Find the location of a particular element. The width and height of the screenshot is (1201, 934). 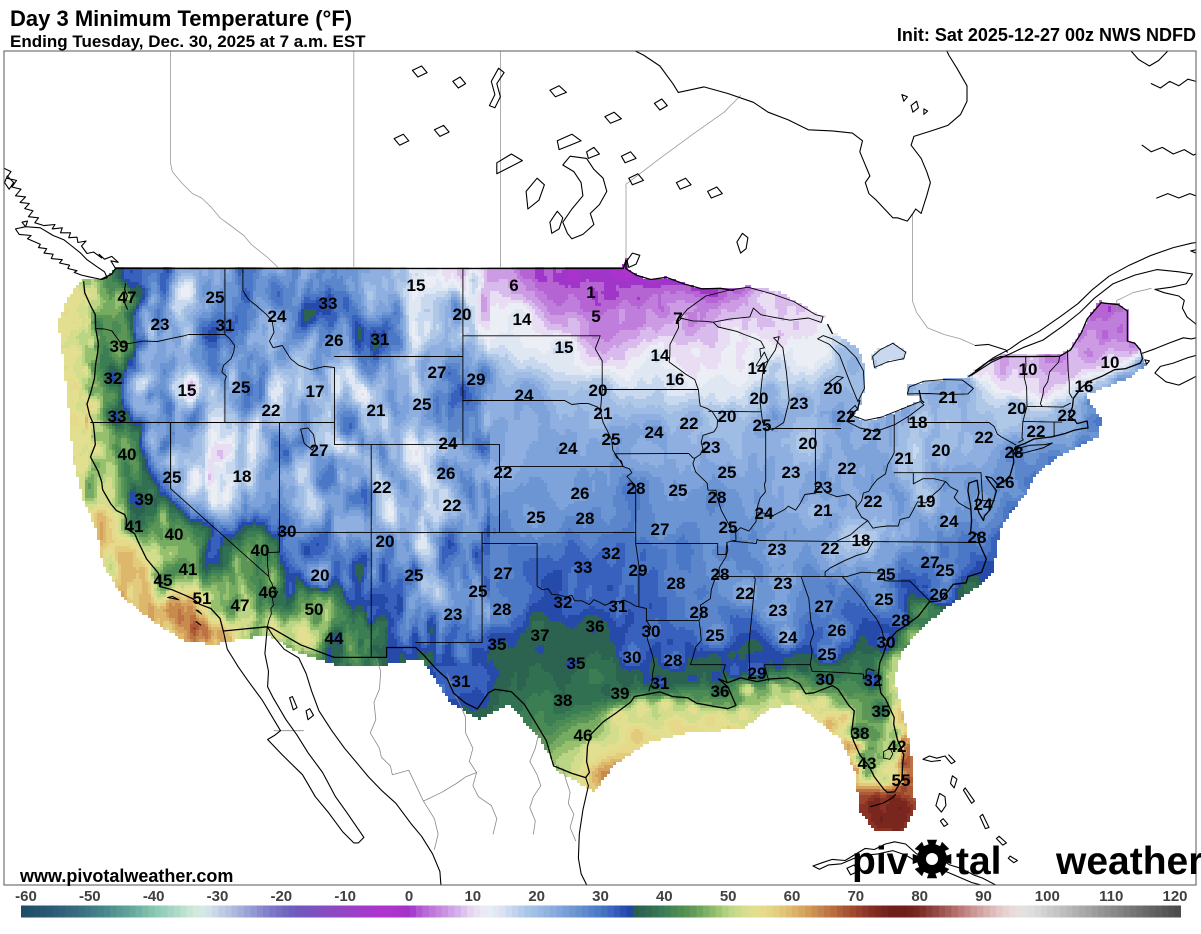

svg-text: 19 is located at coordinates (926, 501).